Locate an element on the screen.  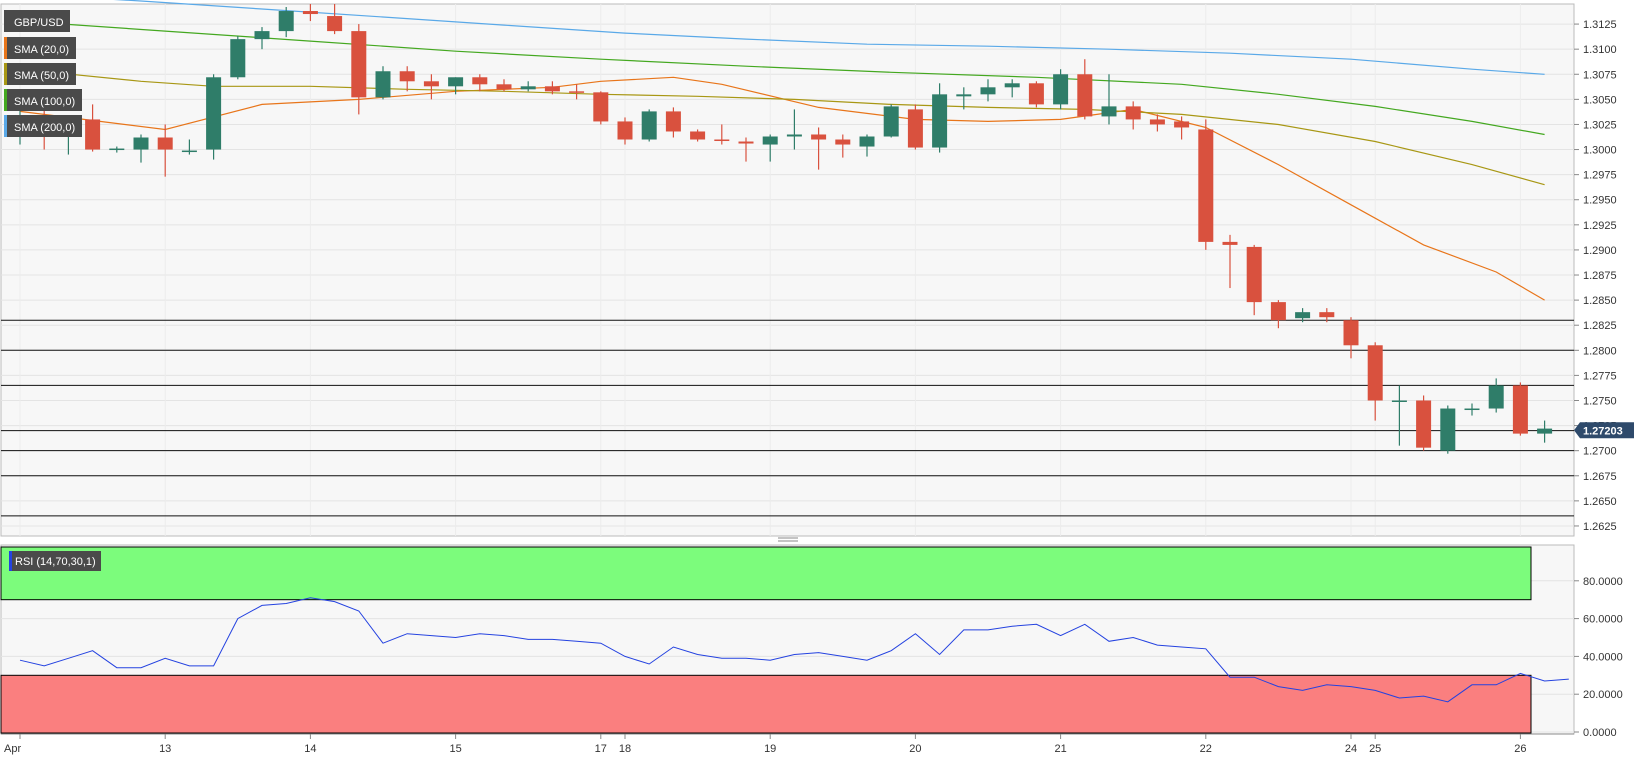
rsi-oversold-zone is located at coordinates (766, 704).